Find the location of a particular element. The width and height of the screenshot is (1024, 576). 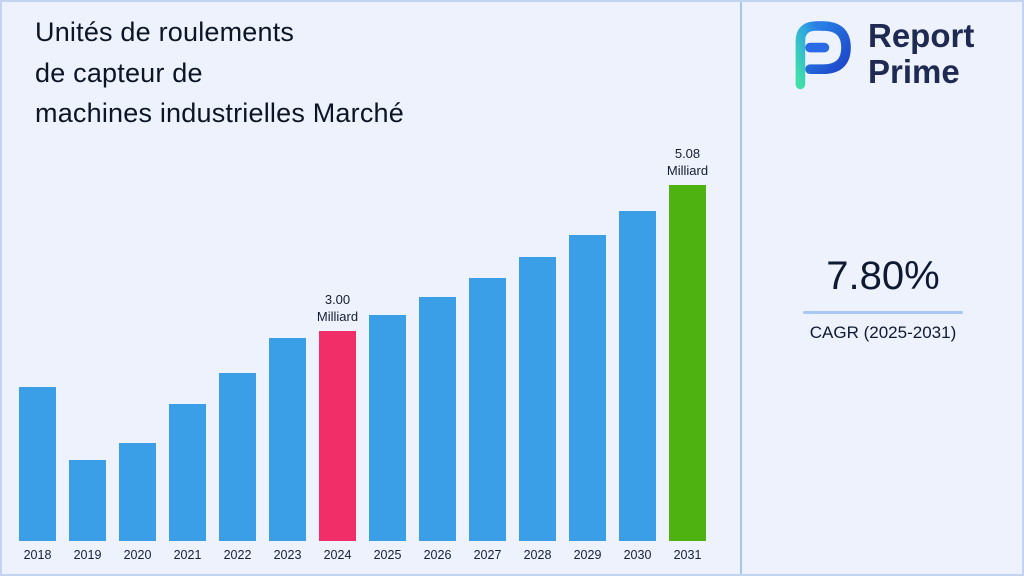

bar-2027 is located at coordinates (487, 409).